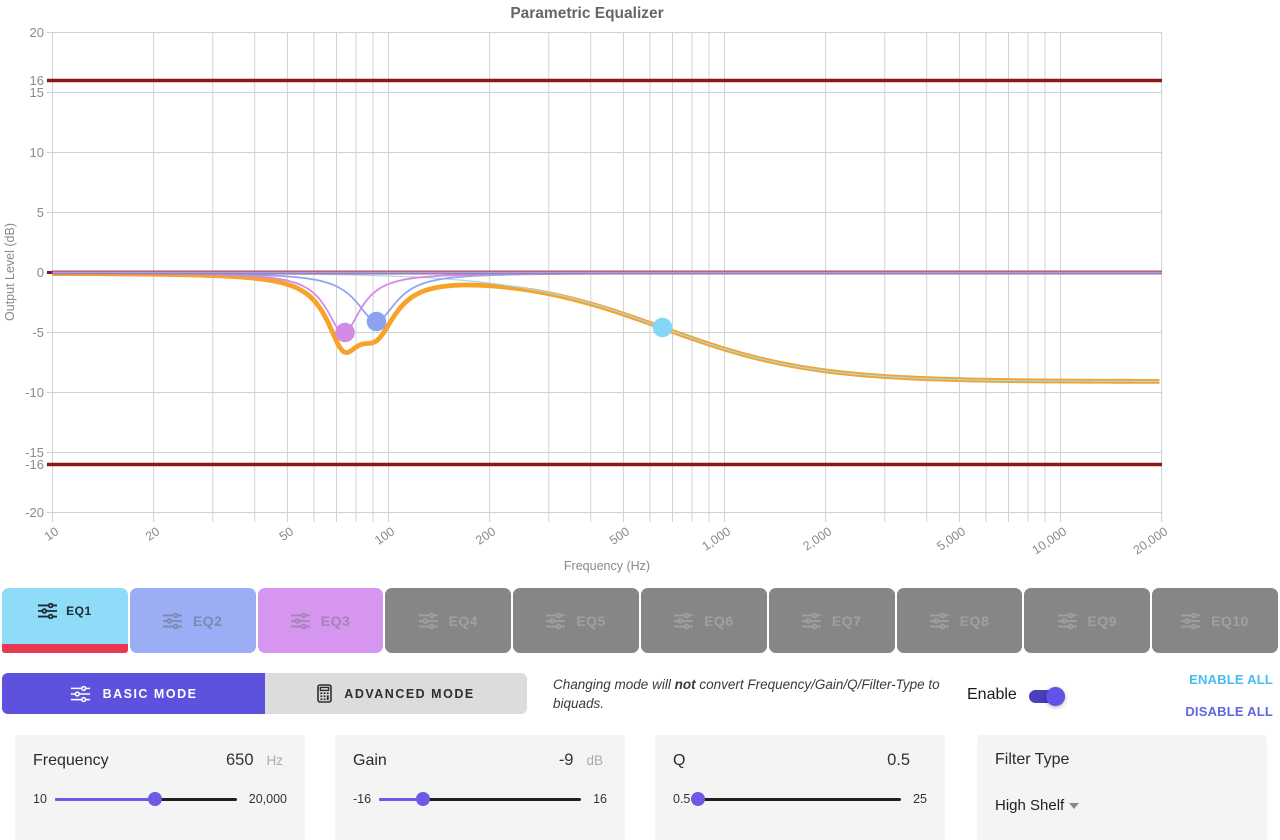 The height and width of the screenshot is (840, 1280). Describe the element at coordinates (34, 512) in the screenshot. I see `svg-text: -20` at that location.